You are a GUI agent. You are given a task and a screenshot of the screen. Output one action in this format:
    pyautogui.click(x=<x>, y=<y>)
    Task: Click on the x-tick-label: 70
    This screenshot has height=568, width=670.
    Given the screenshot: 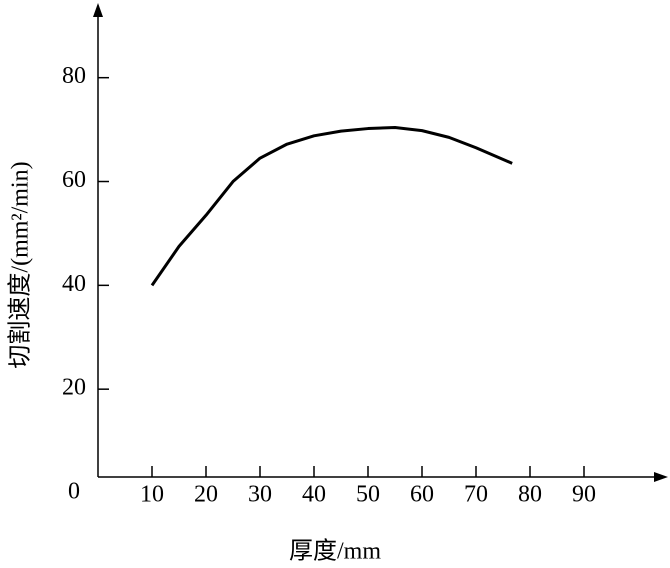 What is the action you would take?
    pyautogui.click(x=476, y=495)
    